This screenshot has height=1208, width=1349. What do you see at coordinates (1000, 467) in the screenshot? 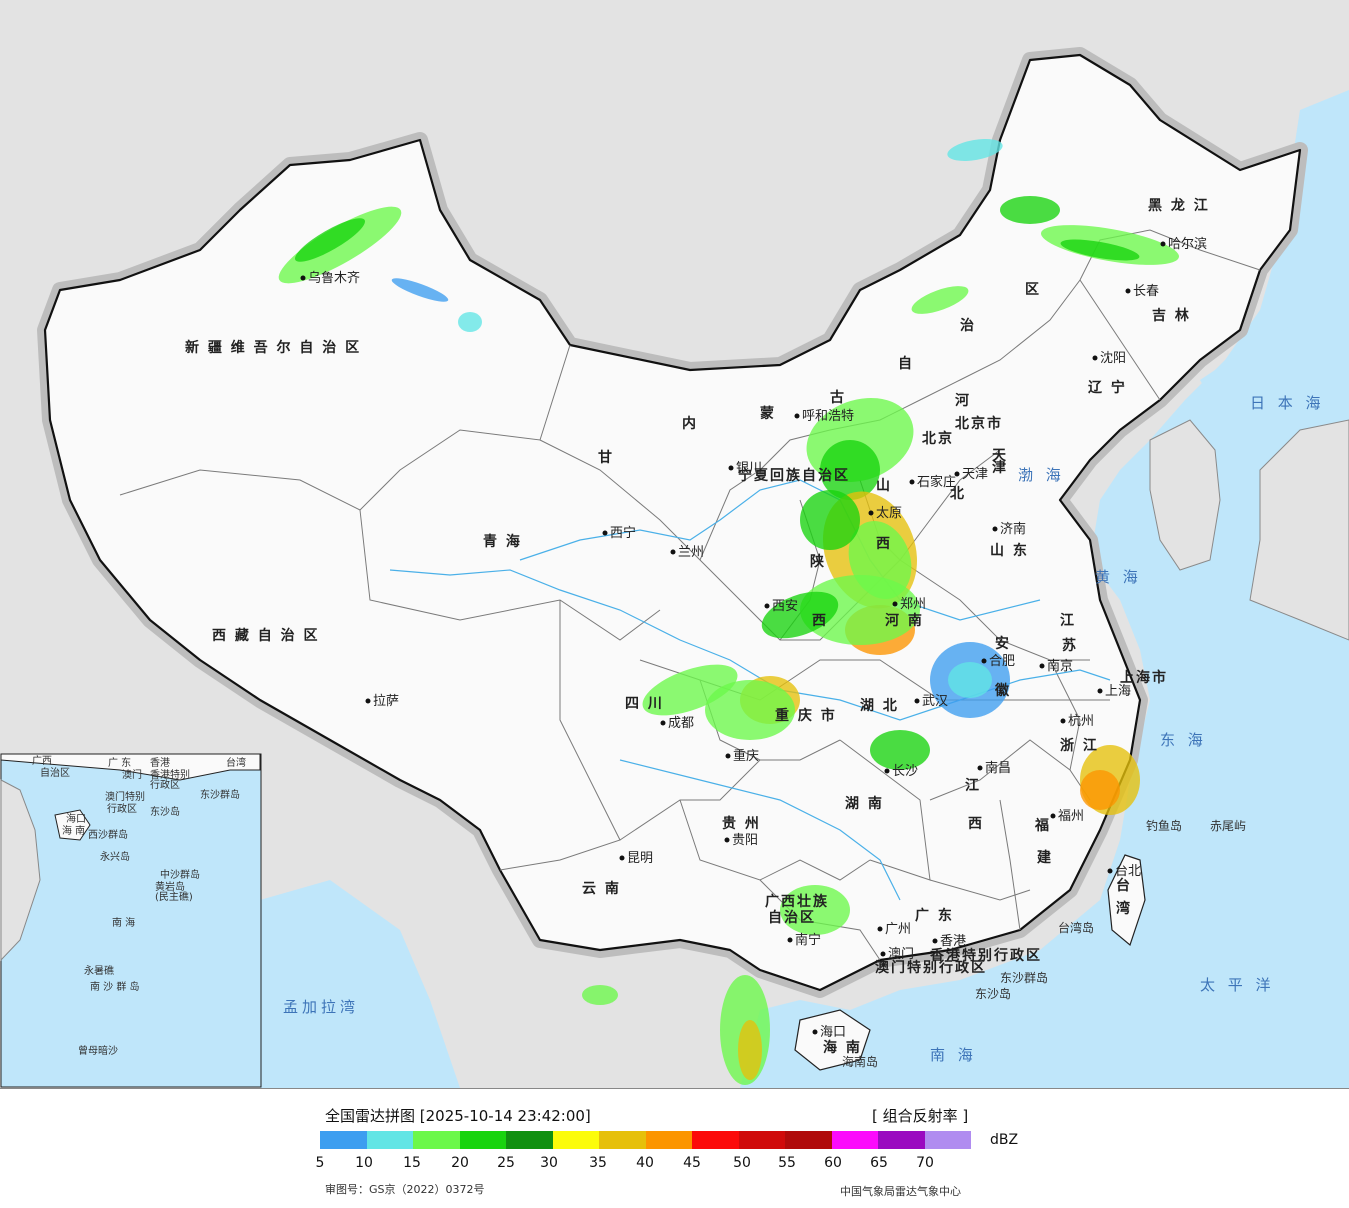
I see `province-label: 津` at bounding box center [1000, 467].